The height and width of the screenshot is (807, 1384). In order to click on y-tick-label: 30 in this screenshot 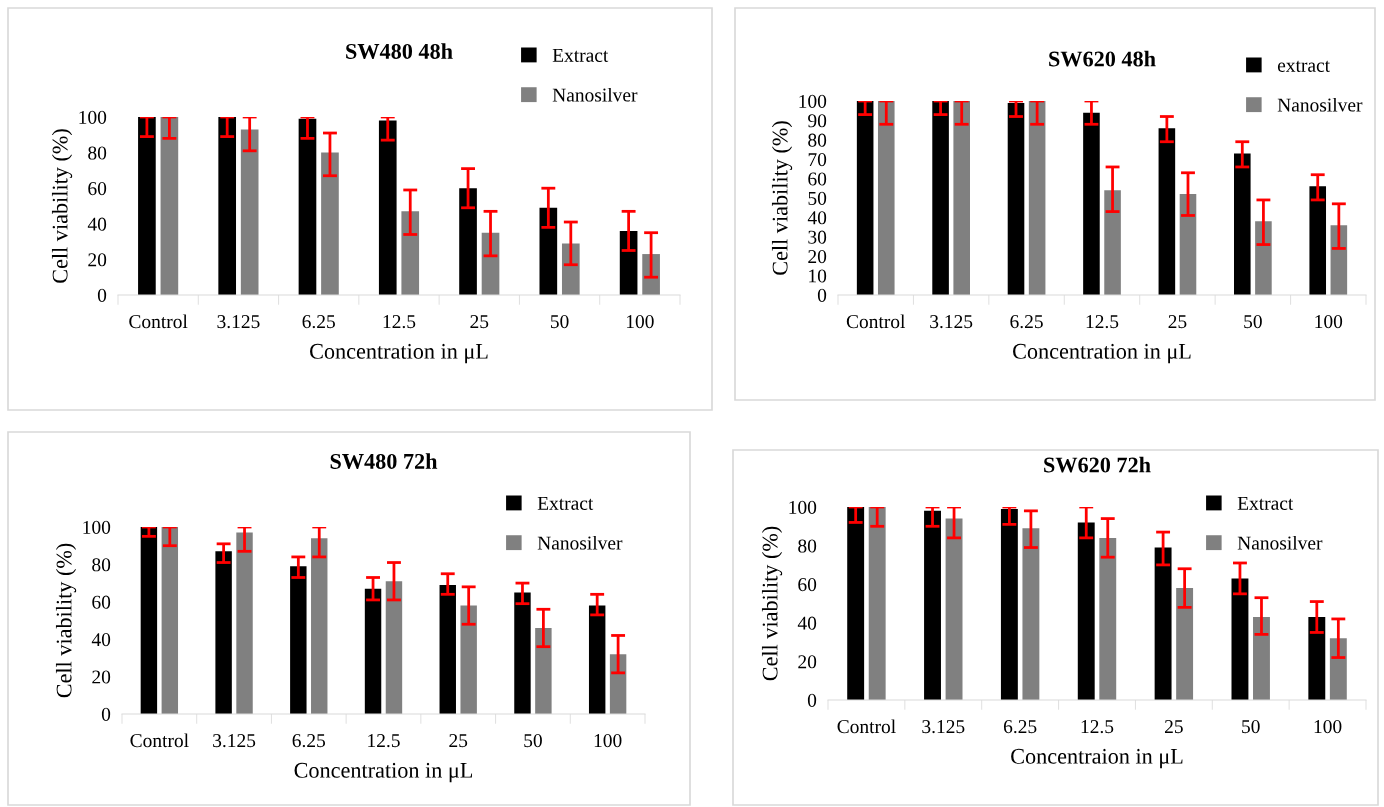, I will do `click(817, 237)`.